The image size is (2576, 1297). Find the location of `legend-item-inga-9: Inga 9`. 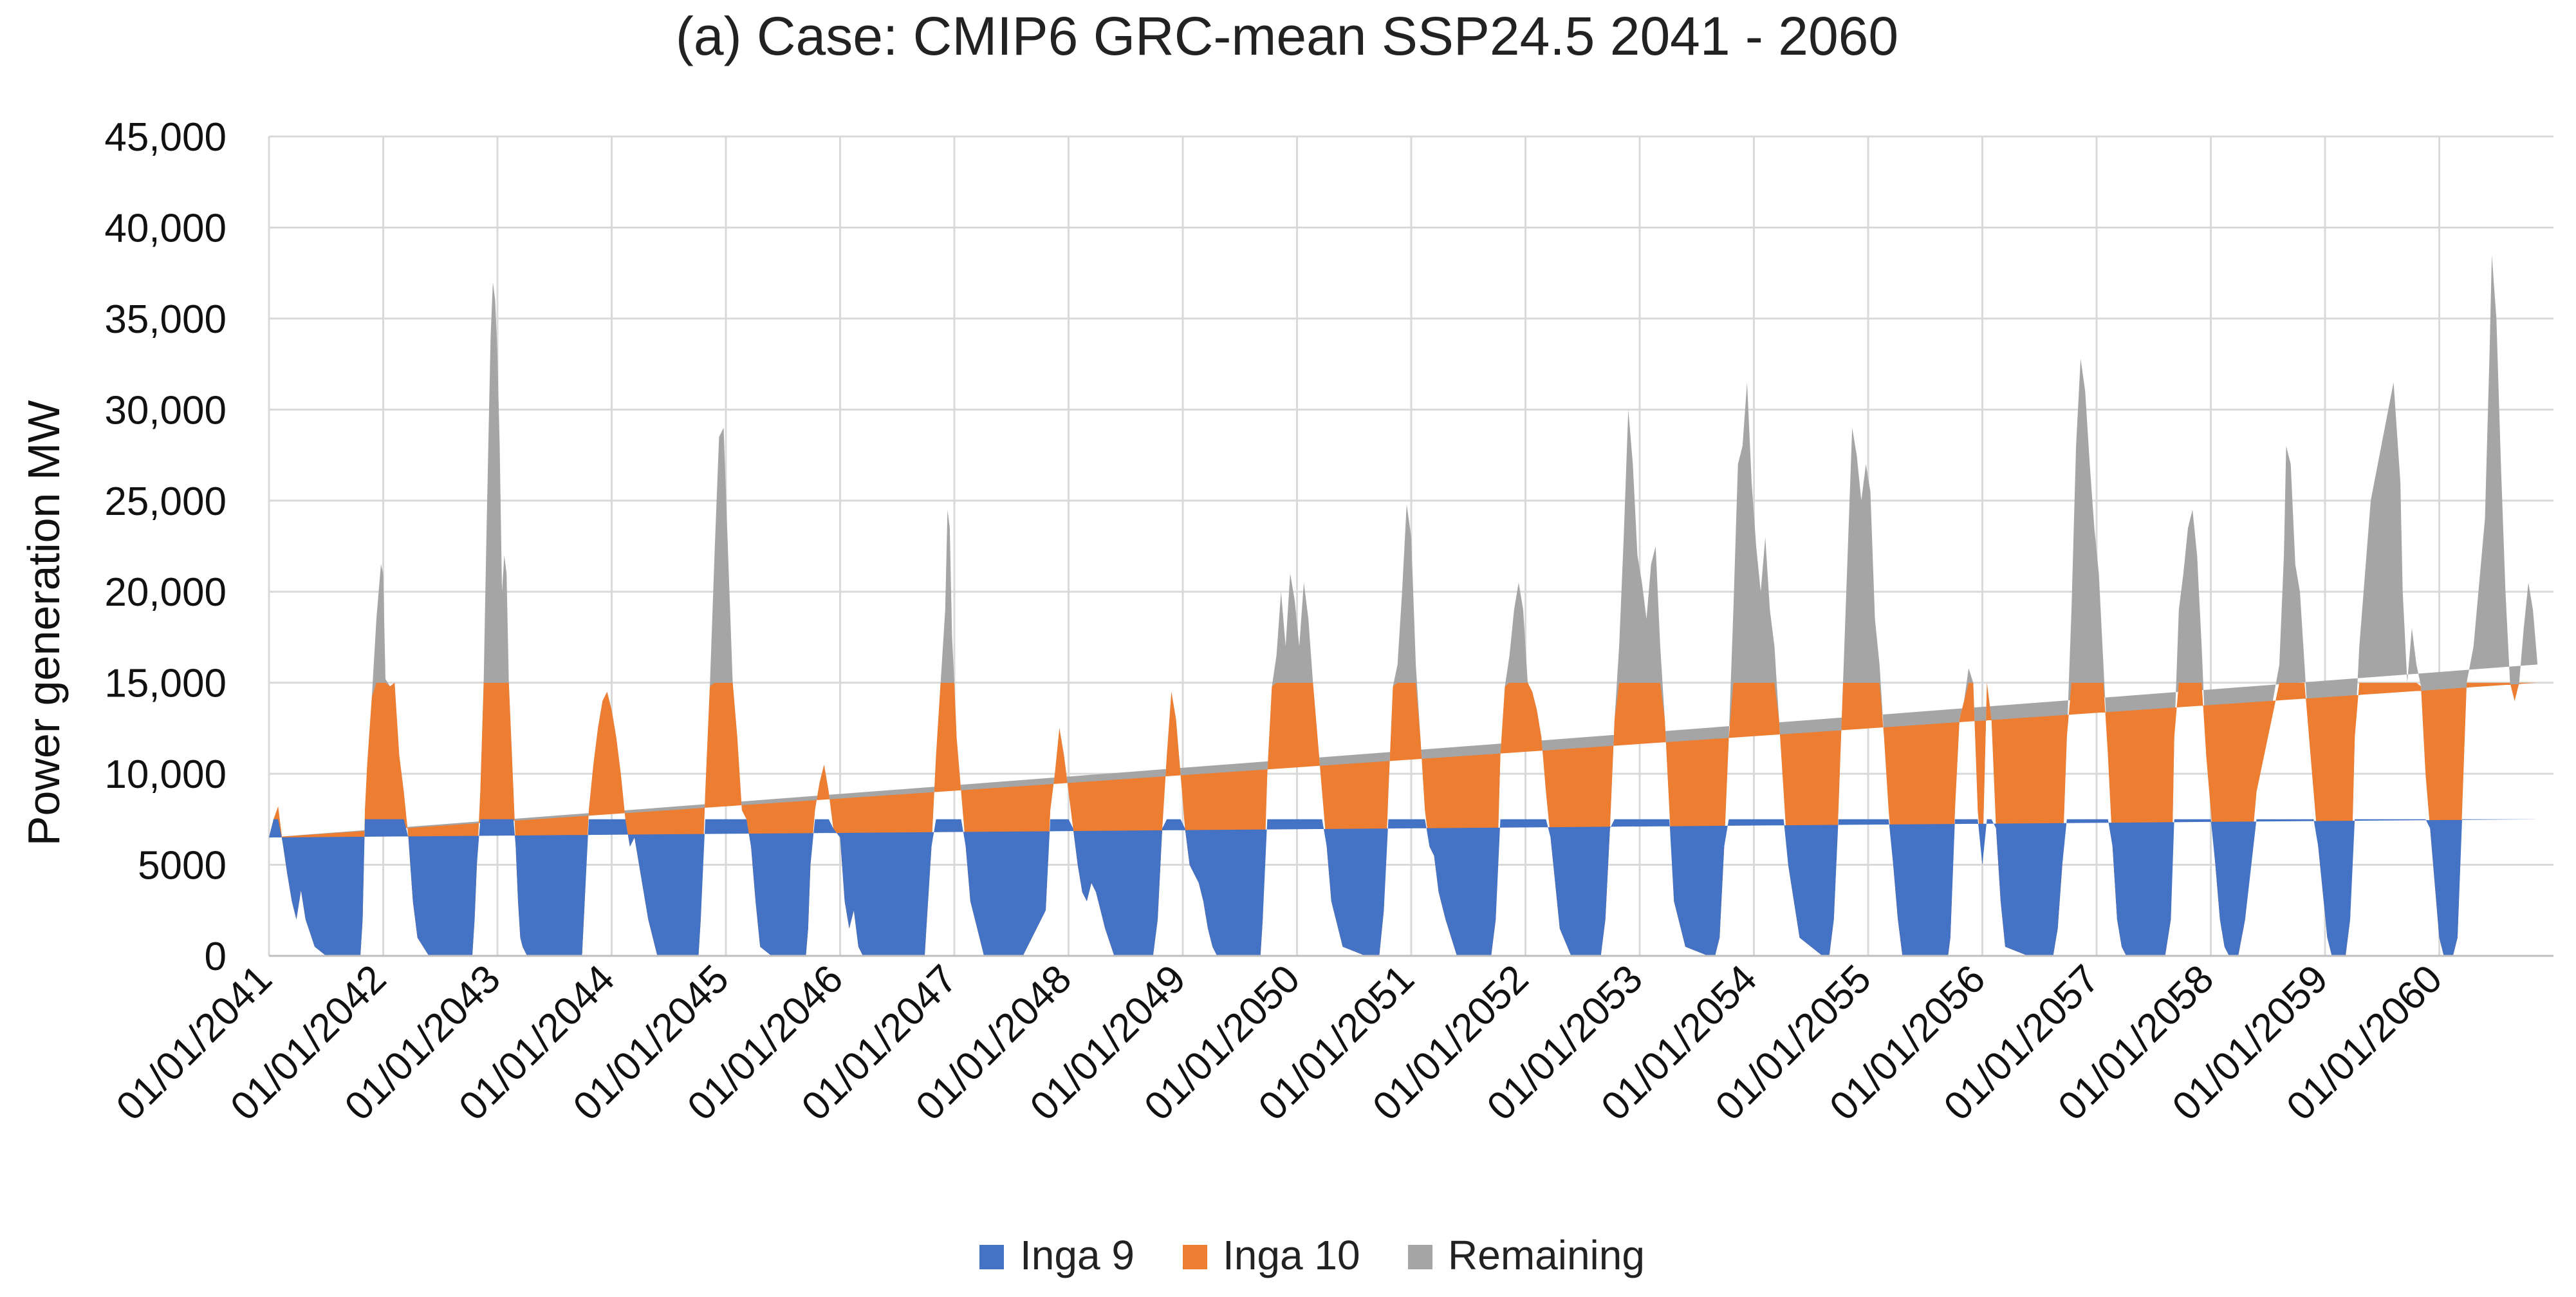

legend-item-inga-9: Inga 9 is located at coordinates (1057, 1255).